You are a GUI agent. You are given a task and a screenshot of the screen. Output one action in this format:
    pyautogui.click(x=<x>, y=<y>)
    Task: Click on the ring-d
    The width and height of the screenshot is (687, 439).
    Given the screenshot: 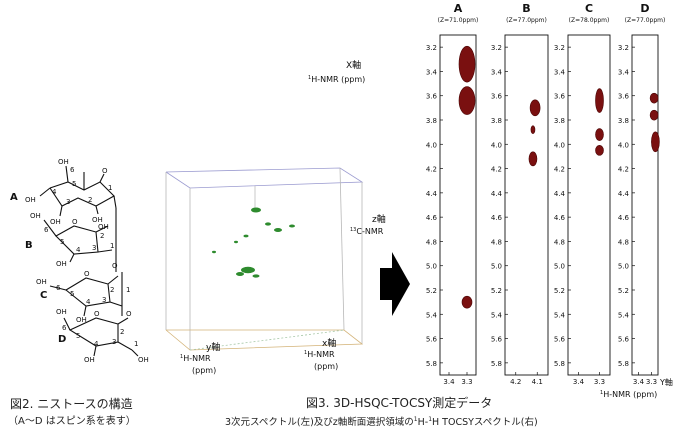 What is the action you would take?
    pyautogui.click(x=101, y=337)
    